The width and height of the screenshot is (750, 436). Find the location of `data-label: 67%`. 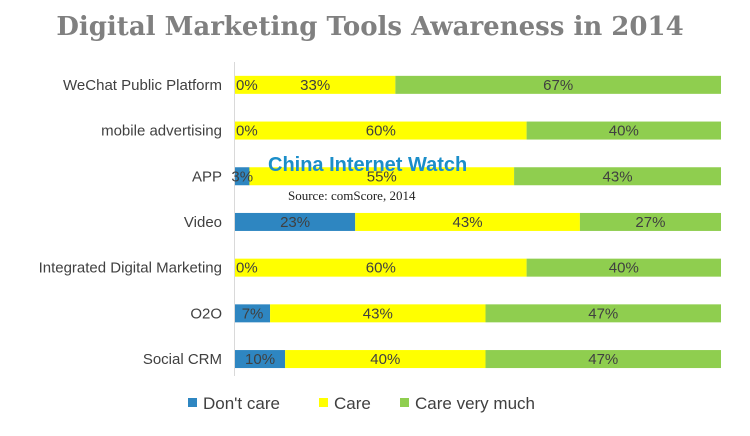

data-label: 67% is located at coordinates (558, 85).